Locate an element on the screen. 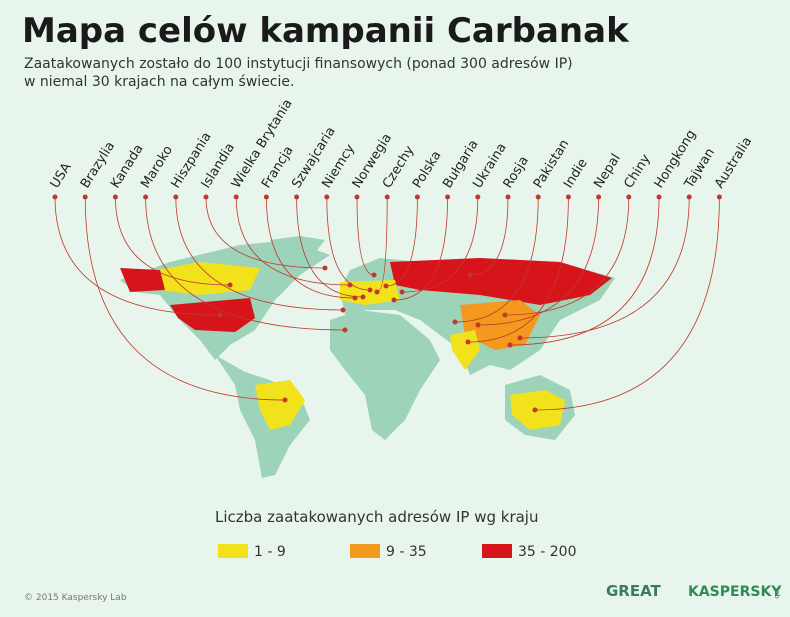 Image resolution: width=790 pixels, height=617 pixels. south-america is located at coordinates (262, 416).